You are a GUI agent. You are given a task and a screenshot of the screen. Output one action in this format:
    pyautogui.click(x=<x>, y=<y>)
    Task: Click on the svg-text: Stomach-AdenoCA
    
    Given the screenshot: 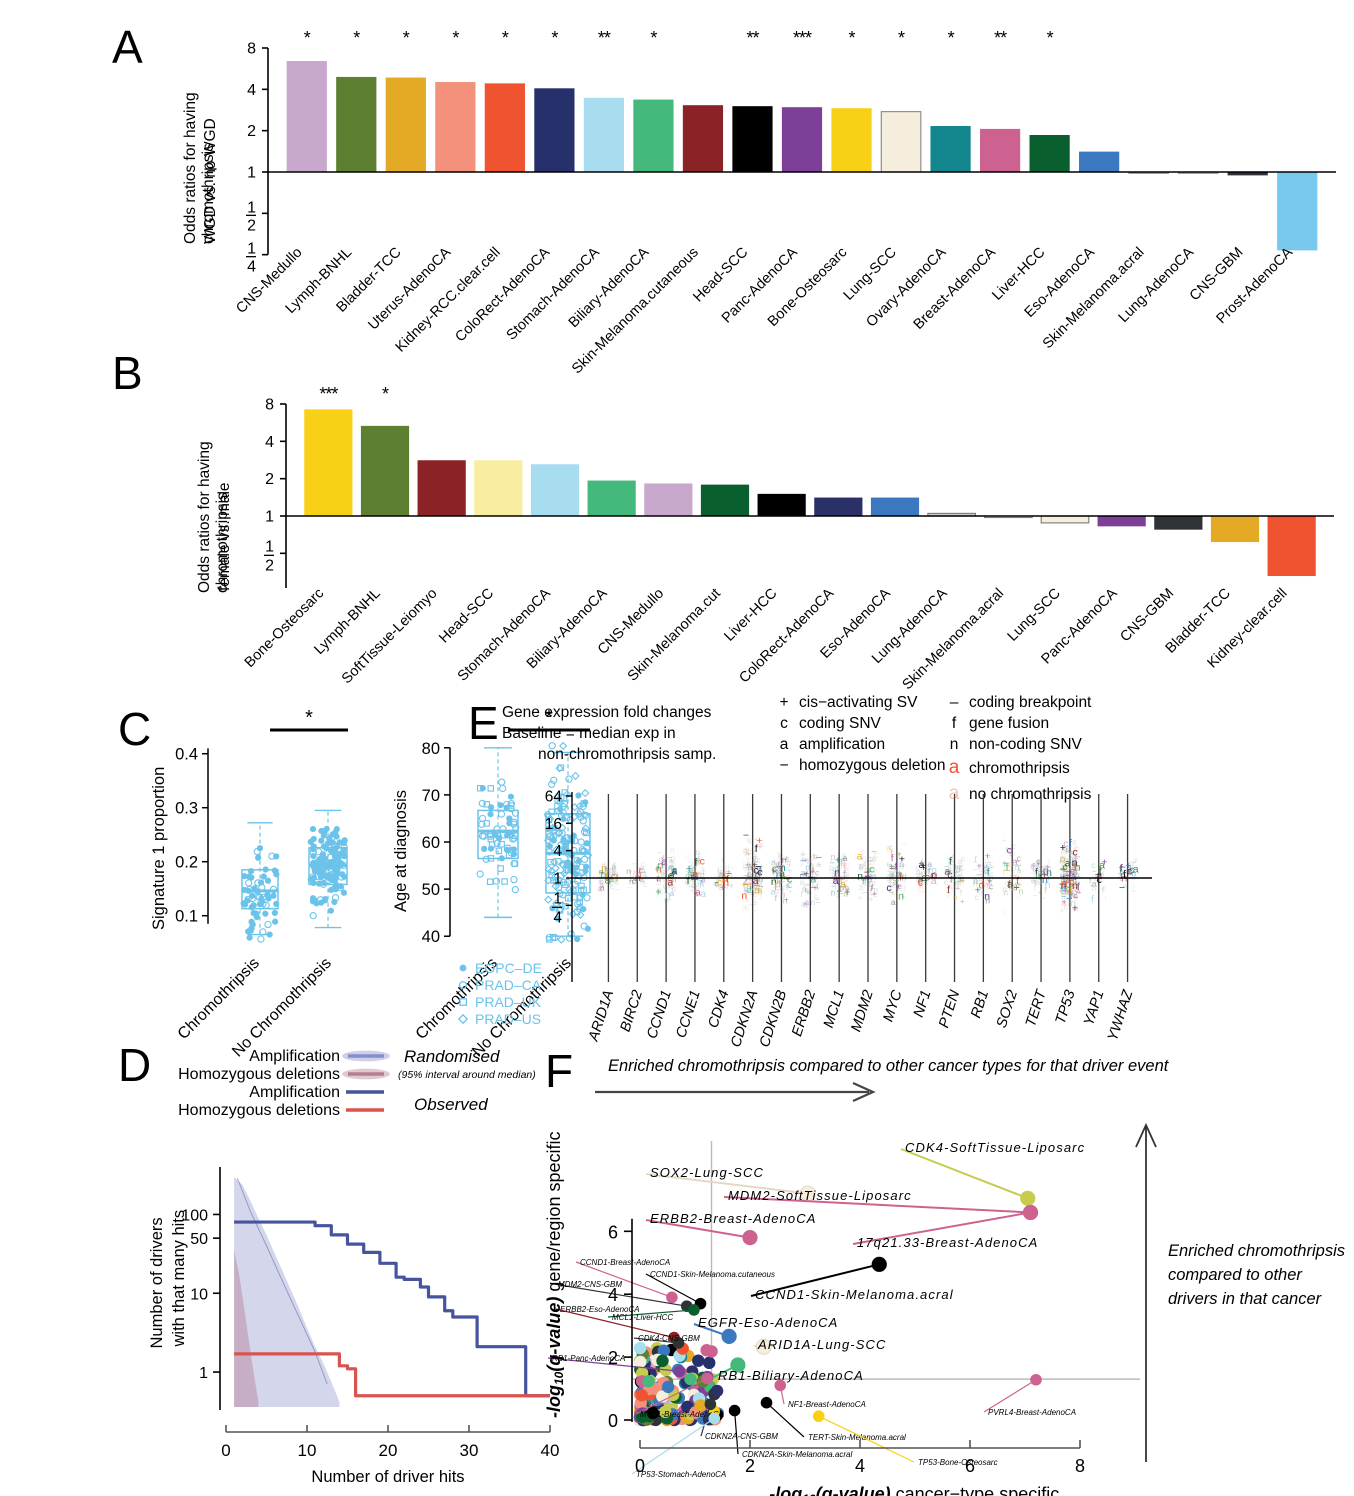 What is the action you would take?
    pyautogui.click(x=553, y=293)
    